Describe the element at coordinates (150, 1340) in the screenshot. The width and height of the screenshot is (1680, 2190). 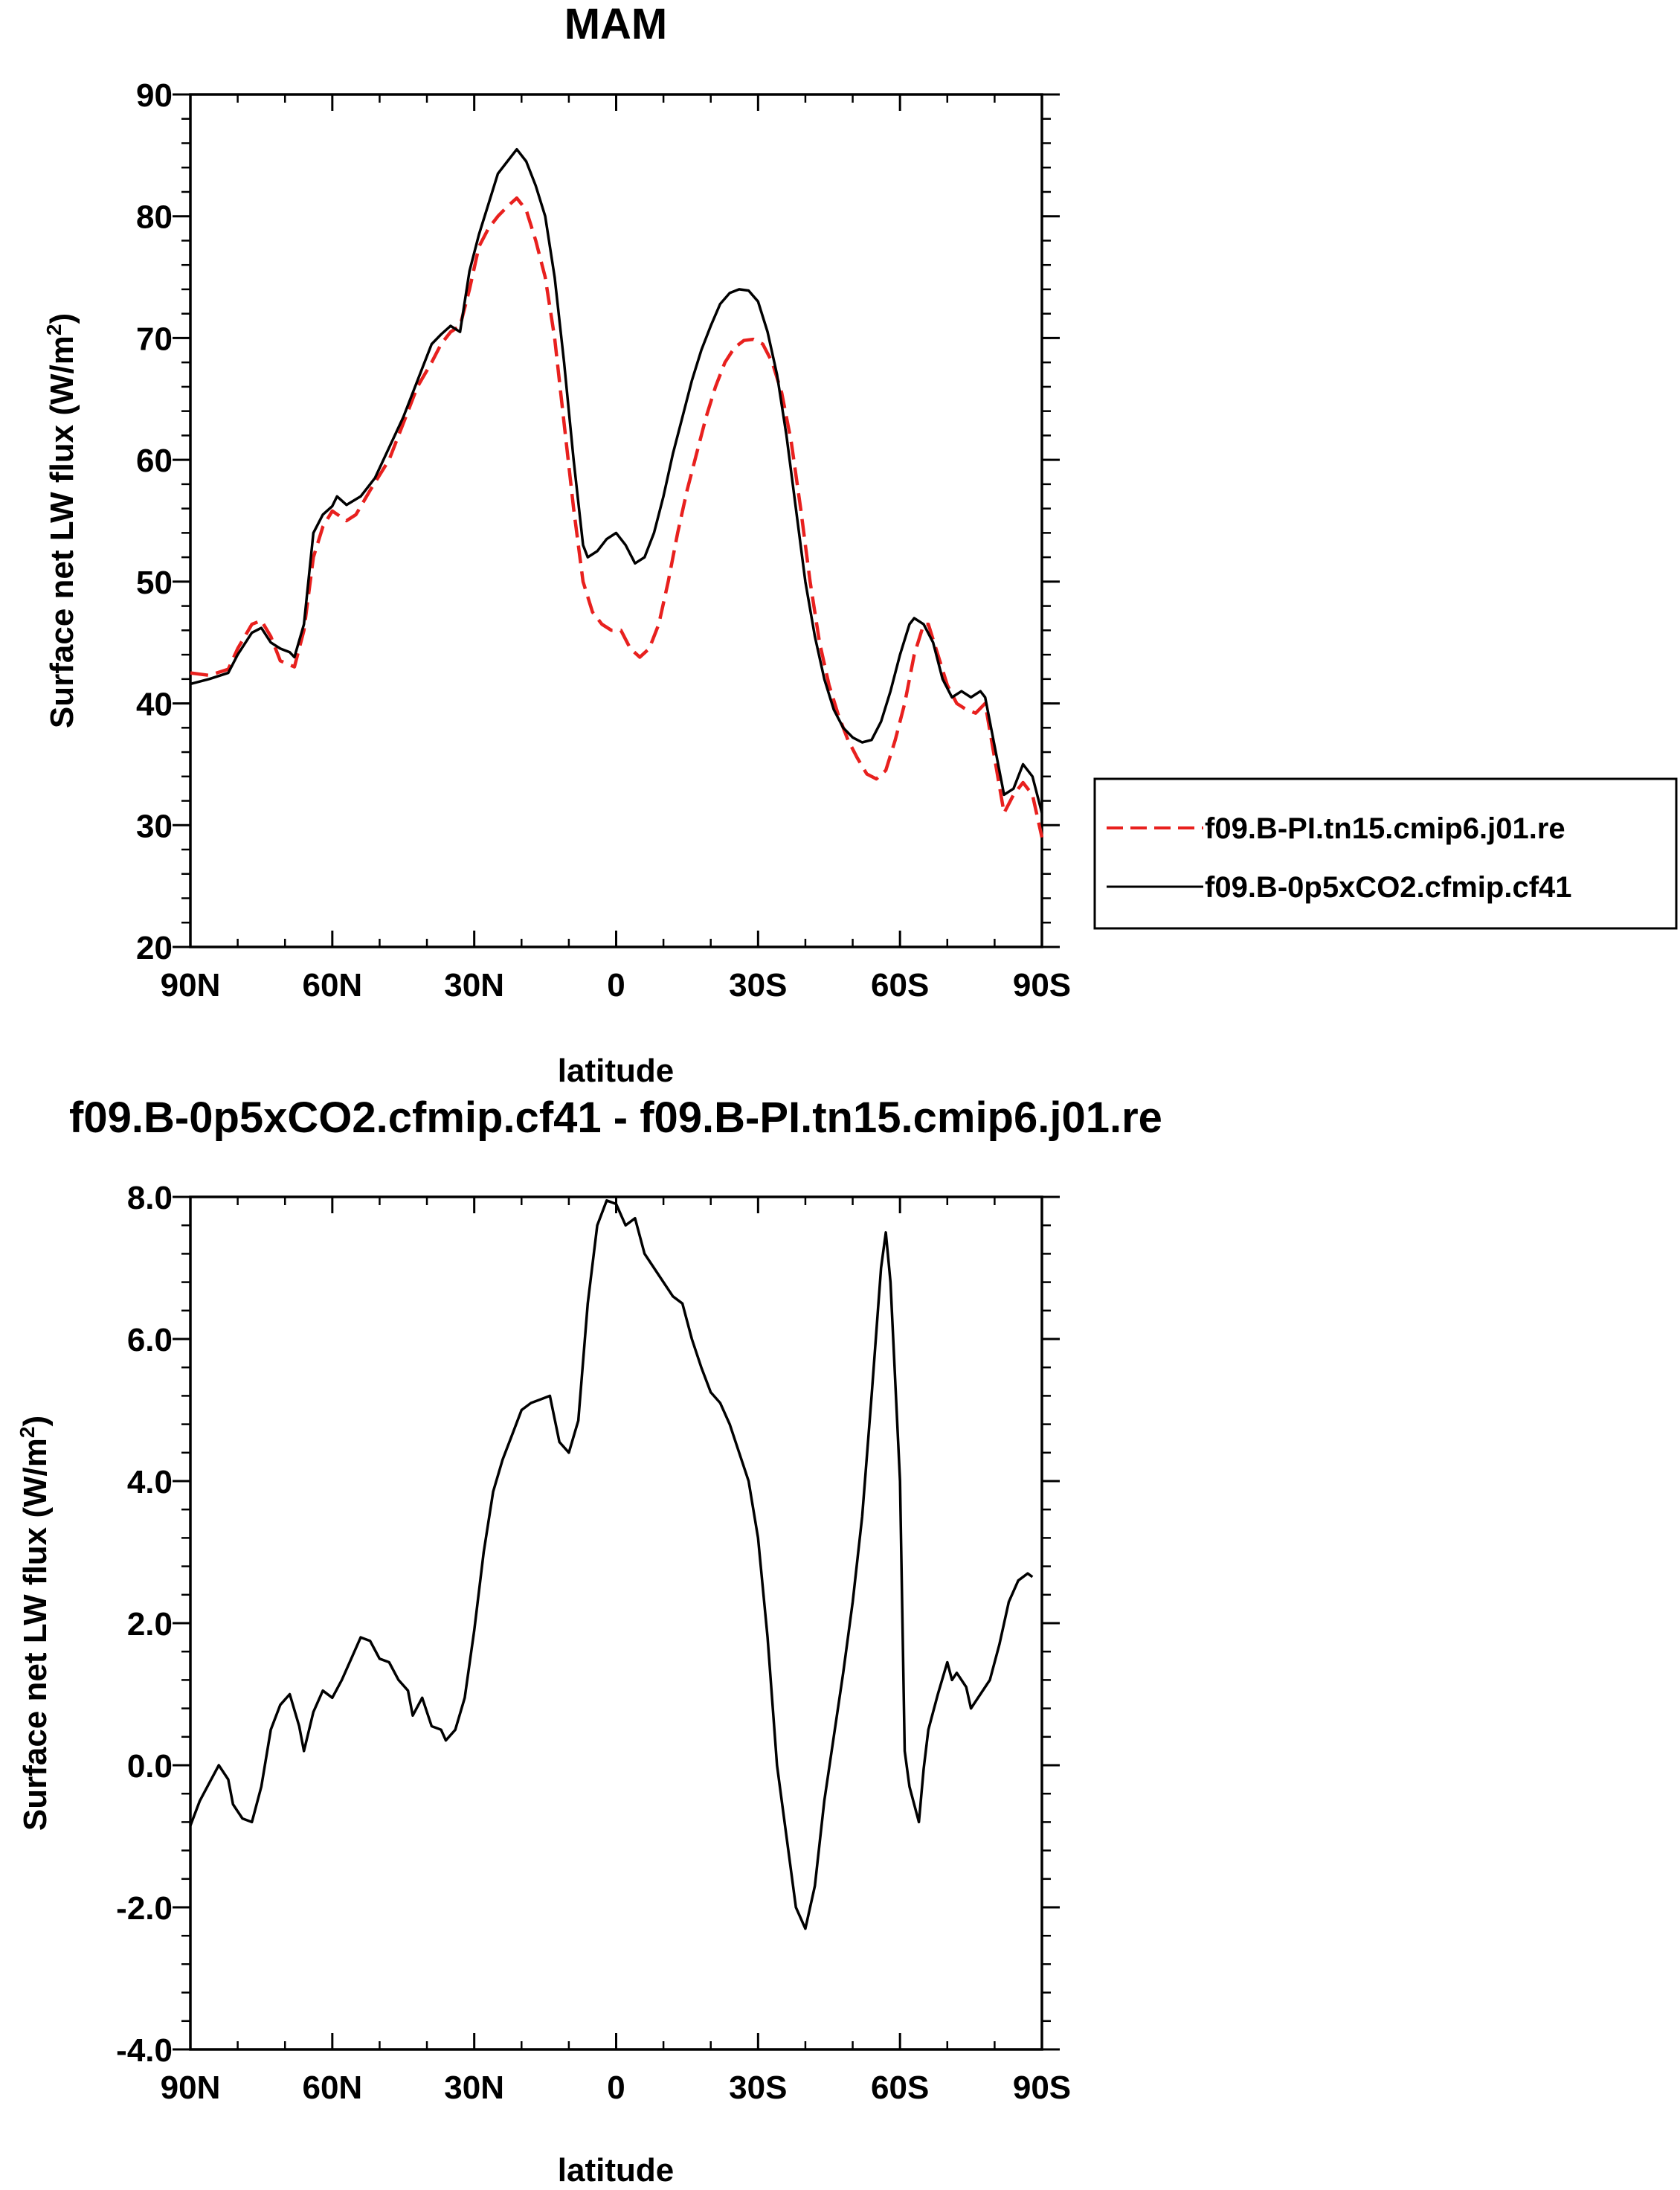
I see `bottom-y-tick-label: 6.0` at that location.